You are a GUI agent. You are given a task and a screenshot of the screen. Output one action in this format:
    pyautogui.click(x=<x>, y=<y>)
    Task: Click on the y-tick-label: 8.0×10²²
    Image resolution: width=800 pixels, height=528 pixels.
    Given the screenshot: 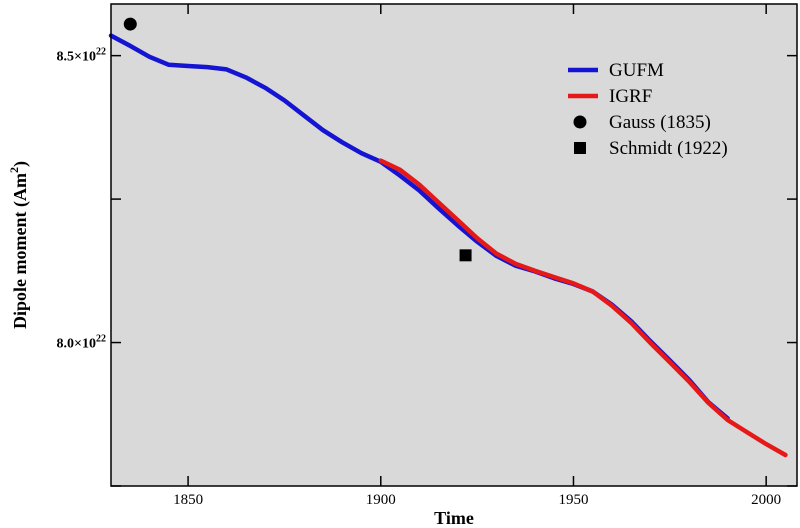 What is the action you would take?
    pyautogui.click(x=81, y=343)
    